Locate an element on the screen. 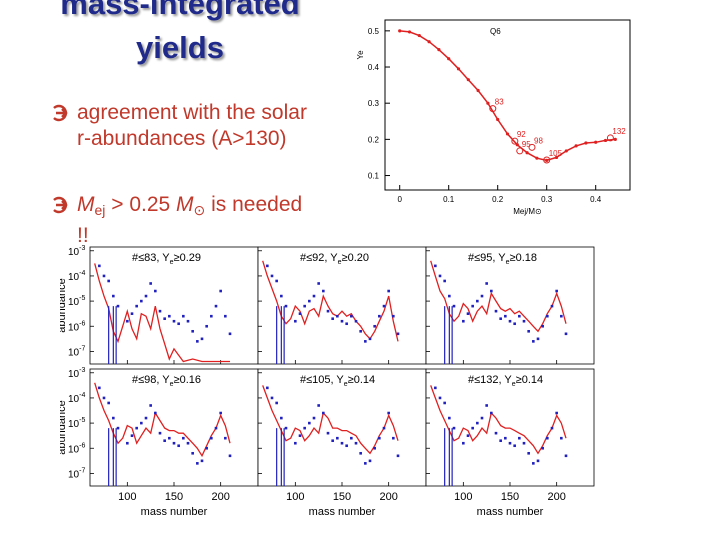  y-tick-label: 10⁻⁶ is located at coordinates (76, 448).